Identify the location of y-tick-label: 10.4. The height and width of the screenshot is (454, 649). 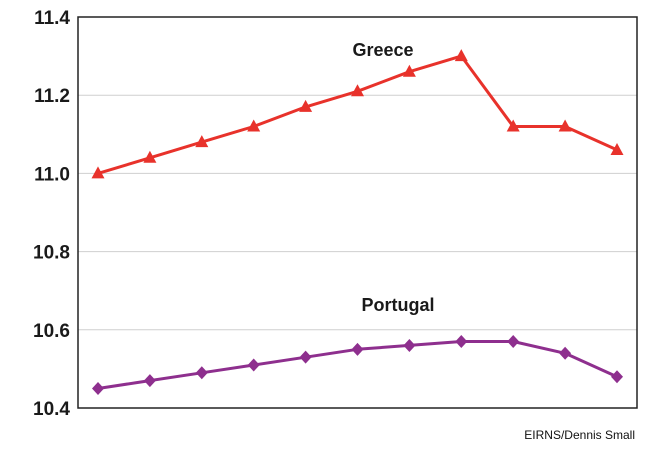
(51, 409).